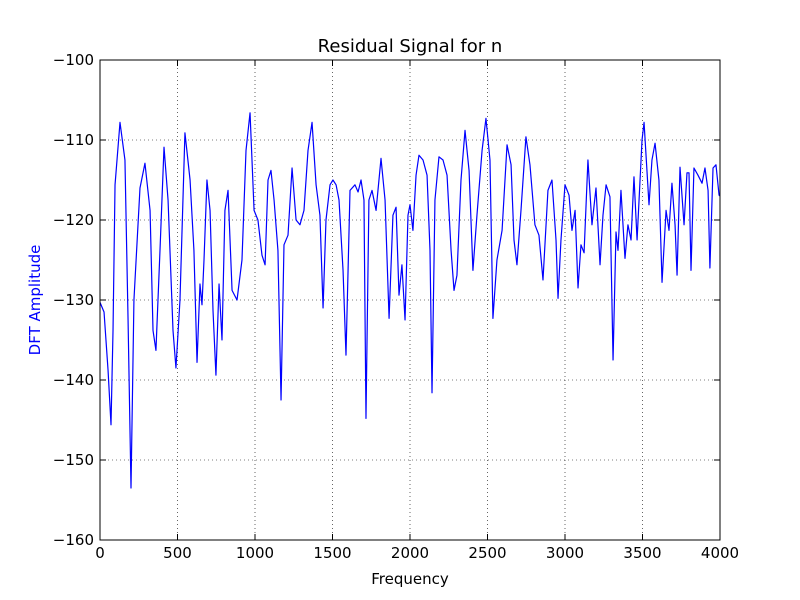  What do you see at coordinates (73, 60) in the screenshot?
I see `y-tick-label: −100` at bounding box center [73, 60].